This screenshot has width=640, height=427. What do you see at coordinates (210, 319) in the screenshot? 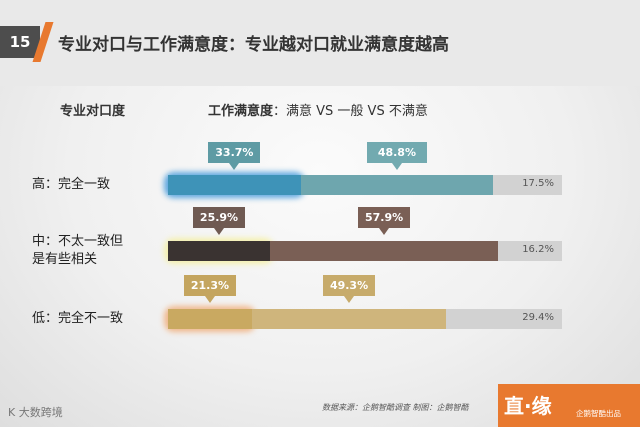
I see `bar-segment-low-satisfied` at bounding box center [210, 319].